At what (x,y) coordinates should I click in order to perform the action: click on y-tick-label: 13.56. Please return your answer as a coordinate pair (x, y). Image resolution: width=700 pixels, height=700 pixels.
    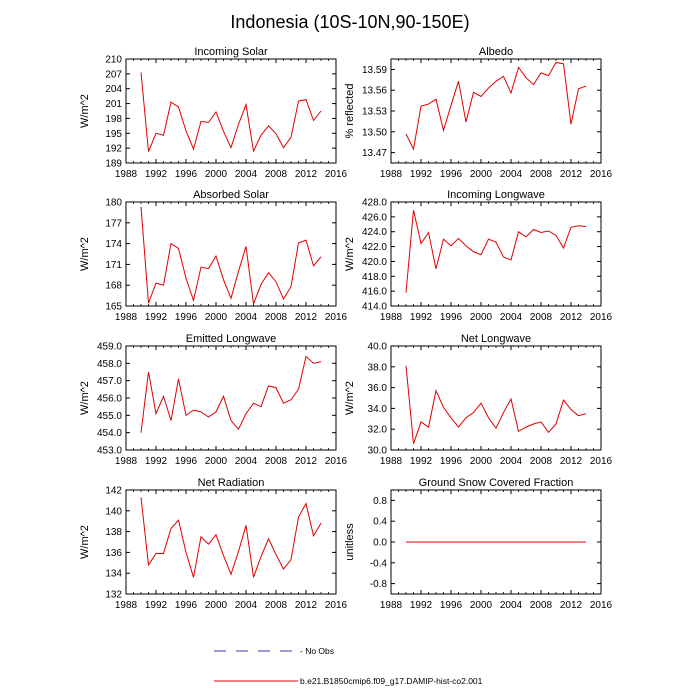
    Looking at the image, I should click on (374, 91).